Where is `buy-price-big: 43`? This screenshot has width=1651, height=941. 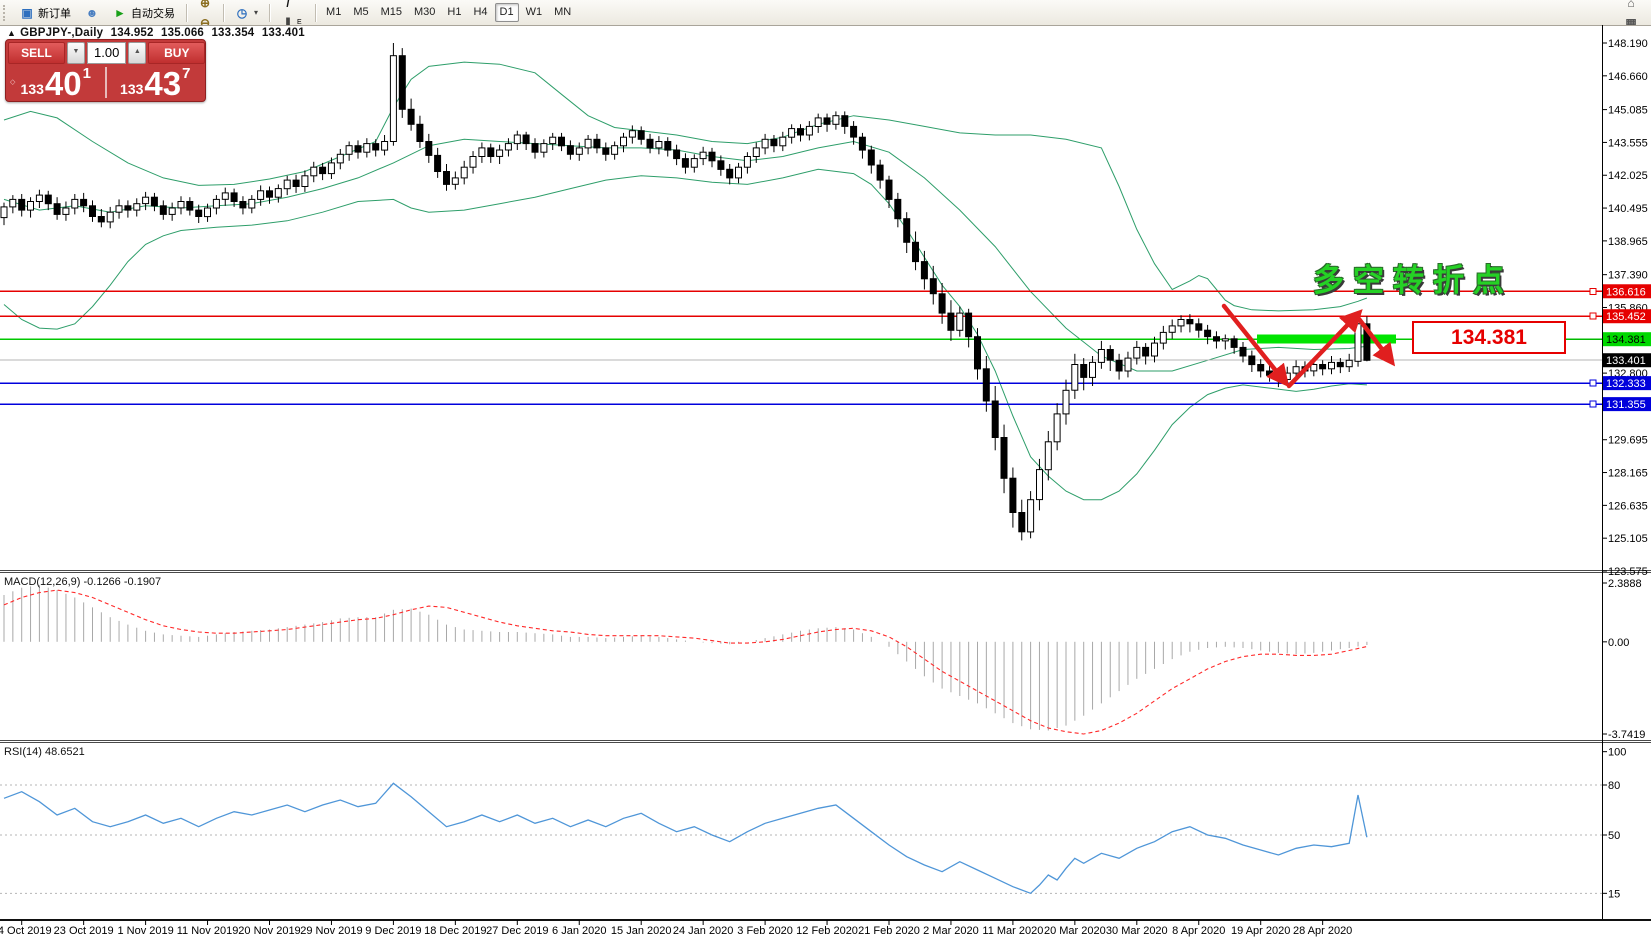 buy-price-big: 43 is located at coordinates (163, 83).